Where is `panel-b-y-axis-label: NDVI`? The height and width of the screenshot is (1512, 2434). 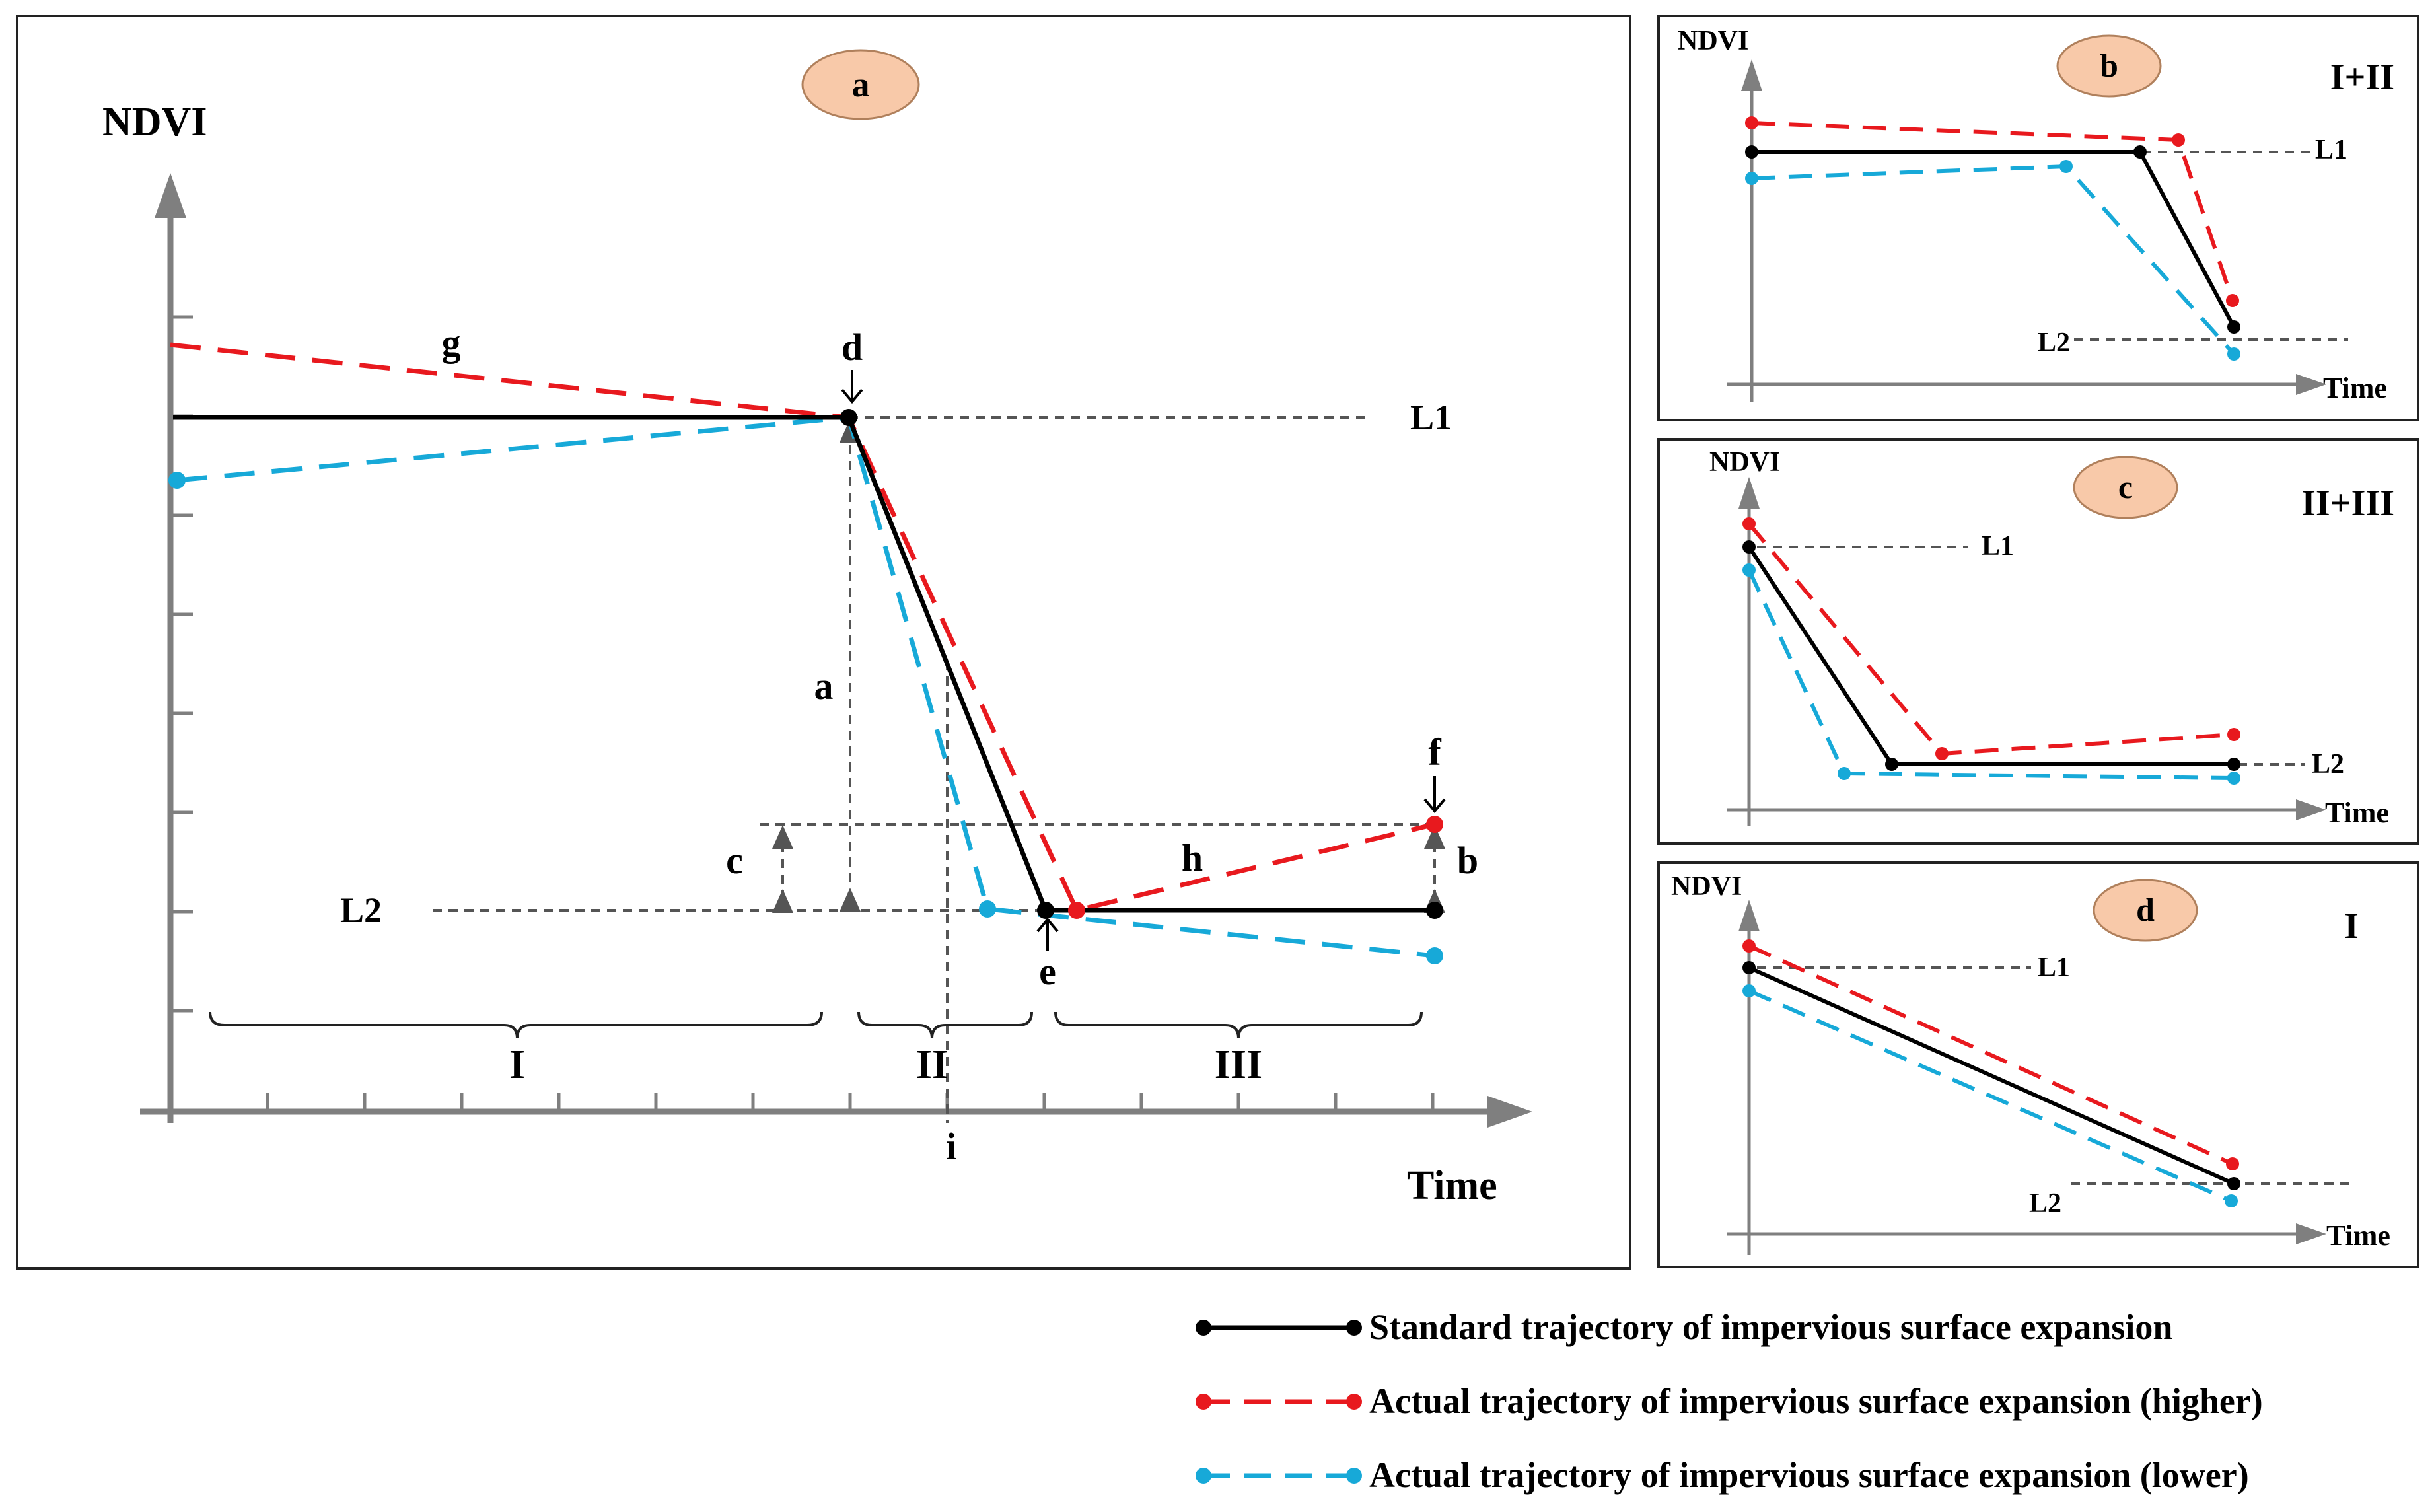
panel-b-y-axis-label: NDVI is located at coordinates (1713, 41).